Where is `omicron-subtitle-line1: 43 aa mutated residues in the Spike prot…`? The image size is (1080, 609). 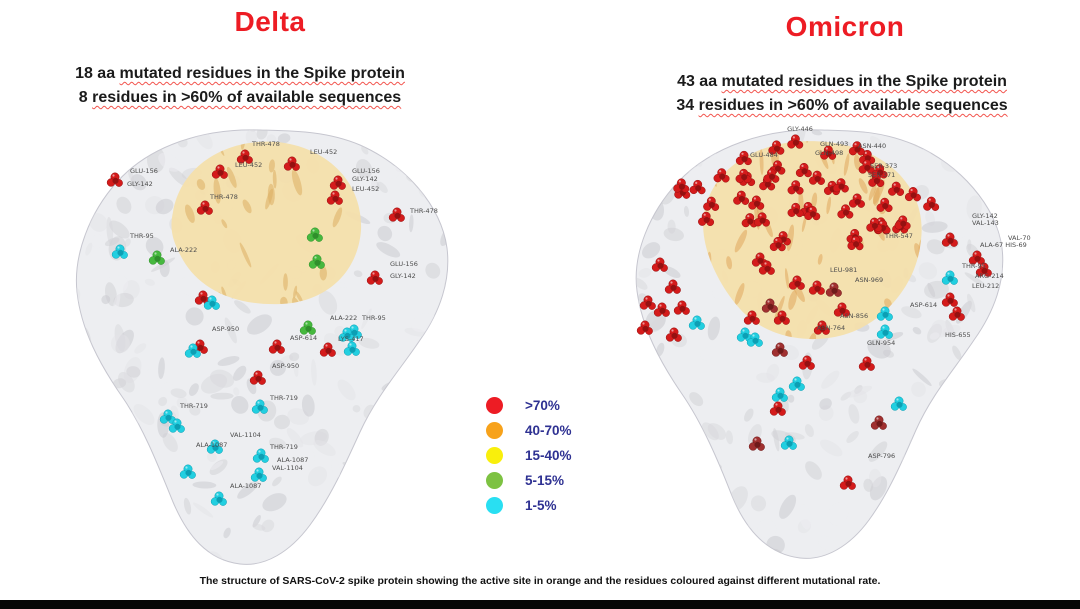
omicron-subtitle-line1: 43 aa mutated residues in the Spike prot… is located at coordinates (842, 81).